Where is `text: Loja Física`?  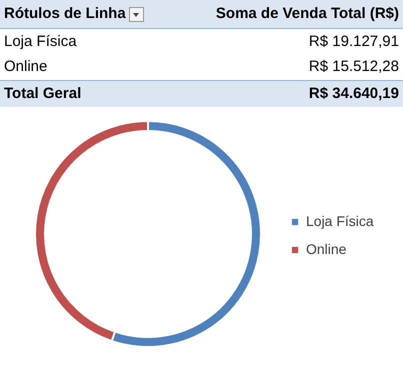 text: Loja Física is located at coordinates (40, 42).